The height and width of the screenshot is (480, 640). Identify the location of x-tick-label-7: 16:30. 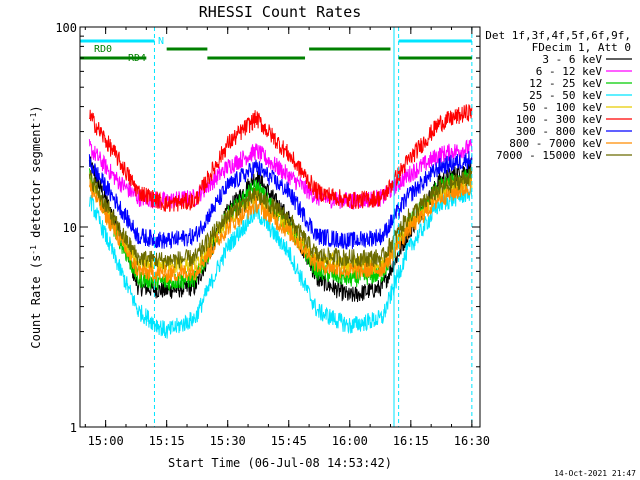
(472, 441).